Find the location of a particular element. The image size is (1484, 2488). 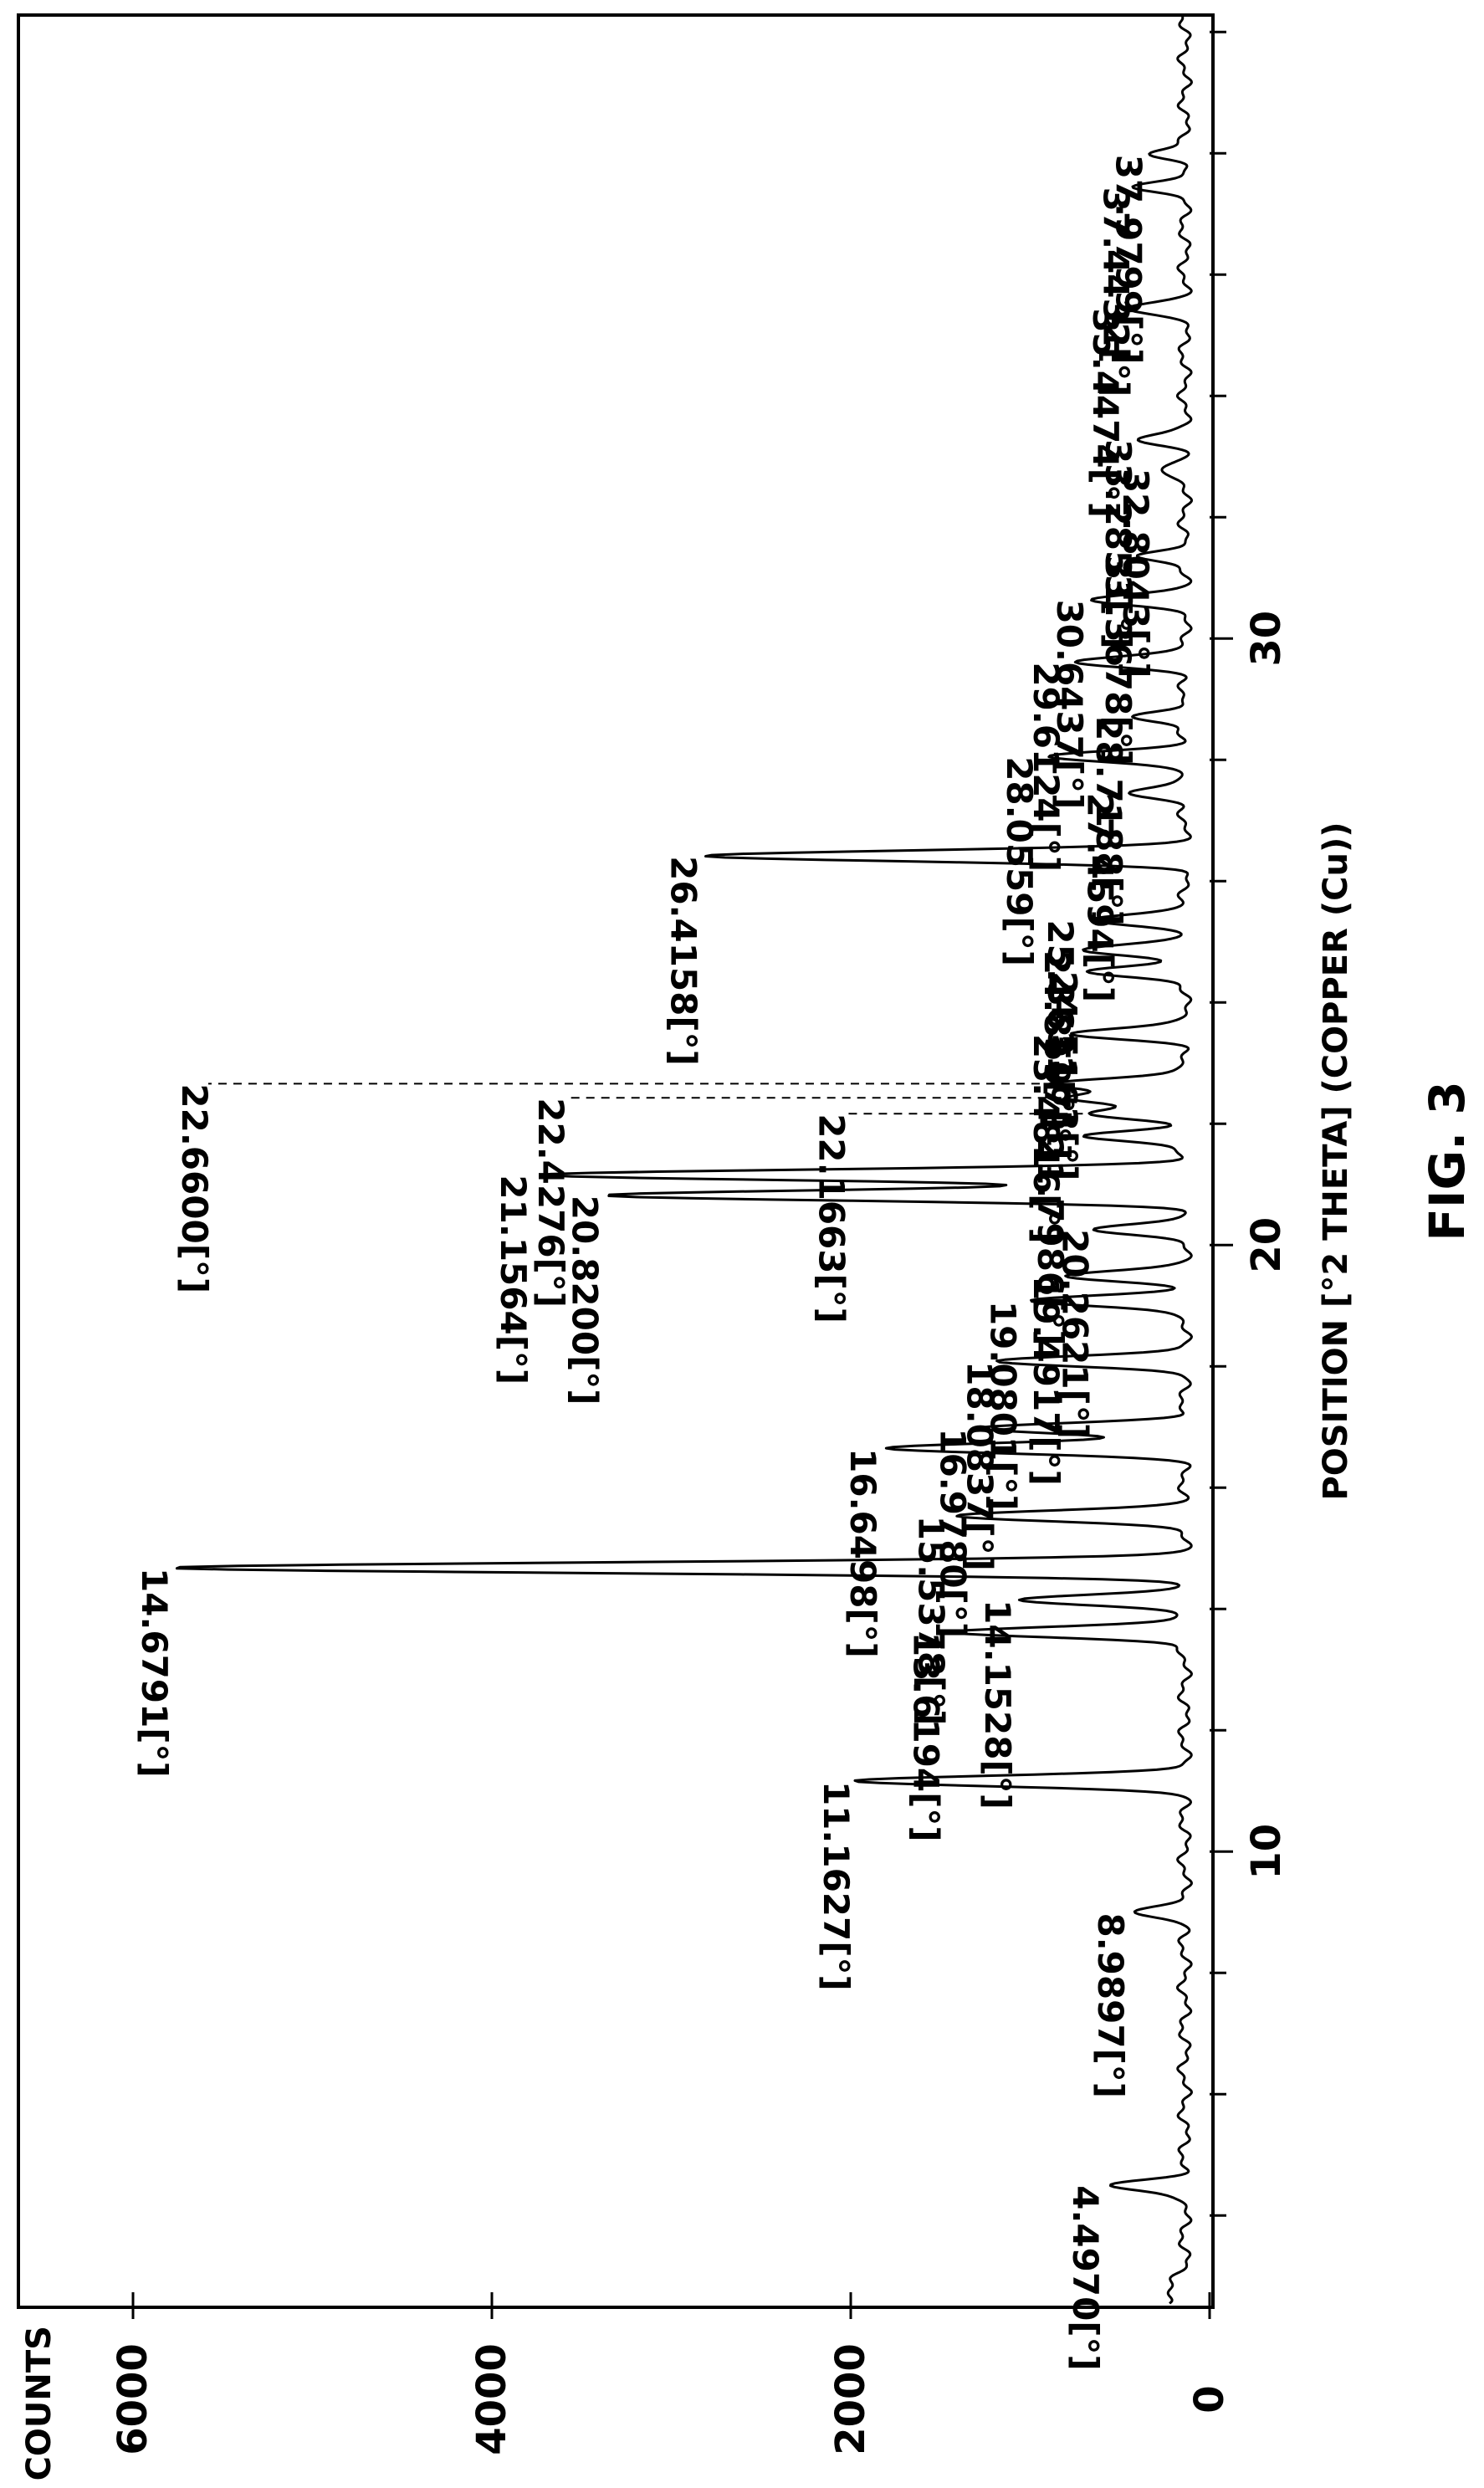

y-tick-label: 6000 is located at coordinates (133, 2399).